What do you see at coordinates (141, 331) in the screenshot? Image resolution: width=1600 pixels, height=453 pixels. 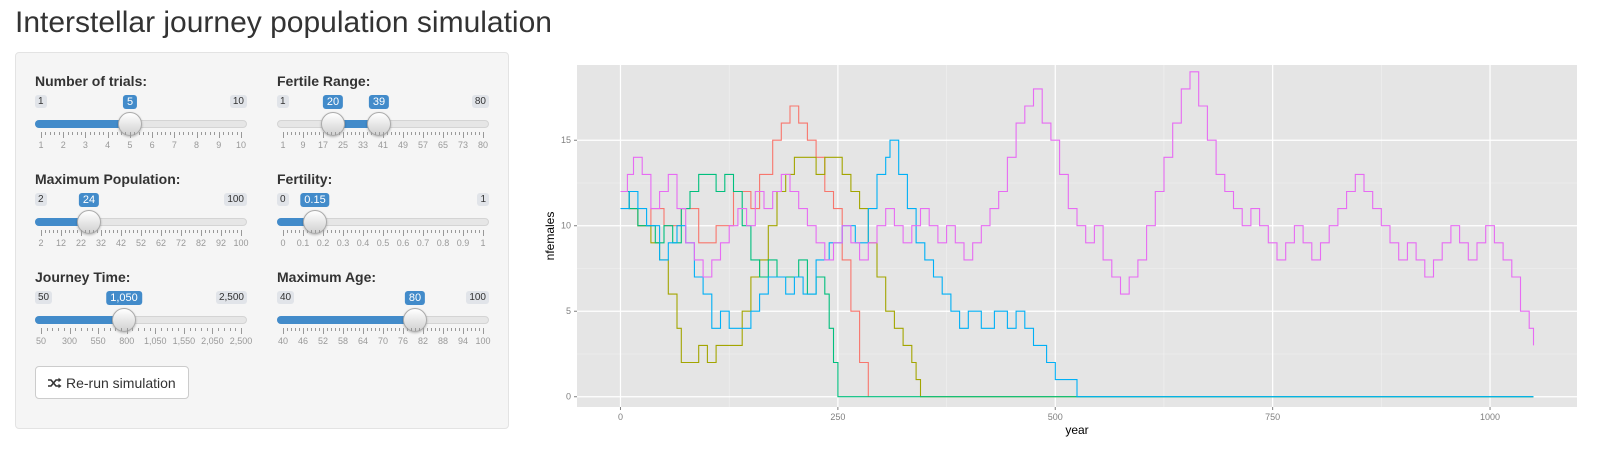 I see `journey-time-ticks` at bounding box center [141, 331].